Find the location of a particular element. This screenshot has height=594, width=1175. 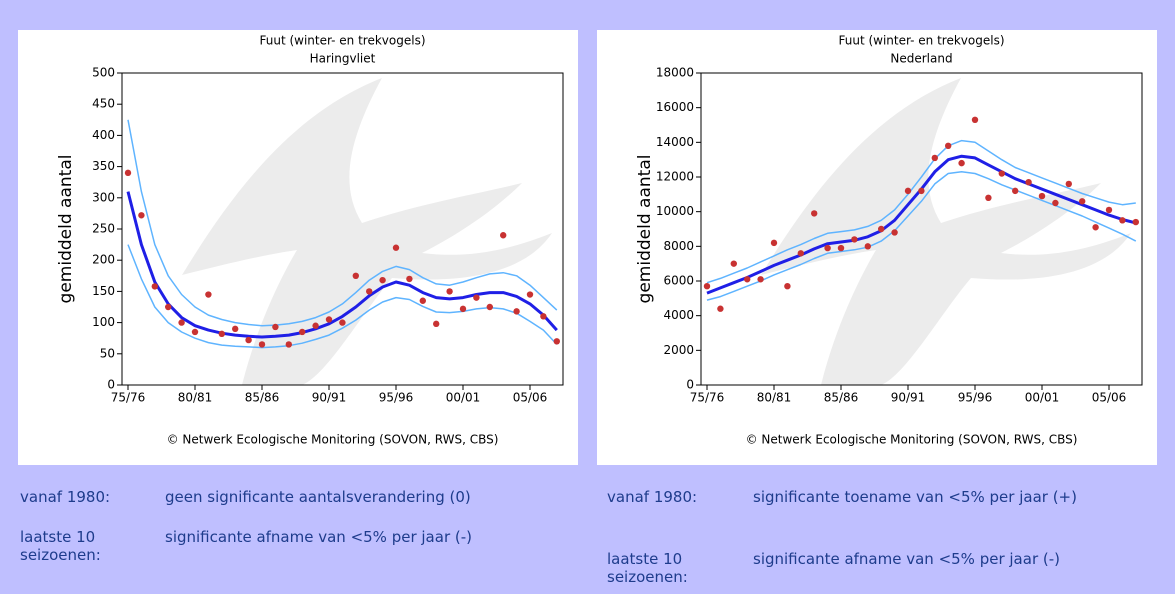

chart-subtitle: Haringvliet is located at coordinates (343, 59).